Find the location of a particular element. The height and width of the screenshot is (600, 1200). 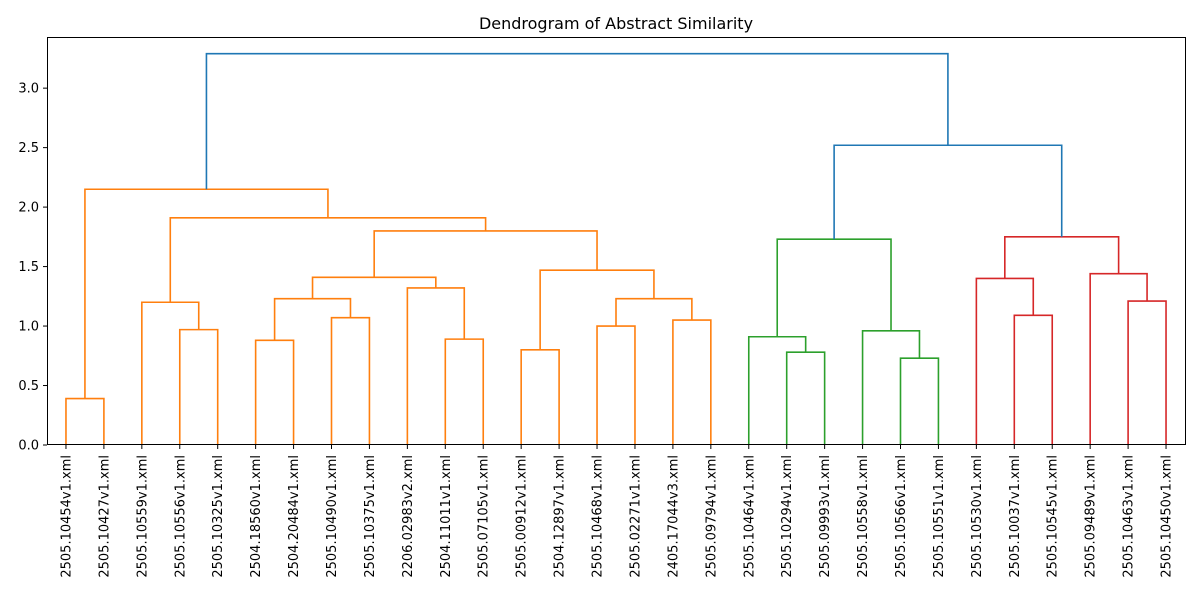

y-tick-label-3: 1.5 is located at coordinates (28, 267).